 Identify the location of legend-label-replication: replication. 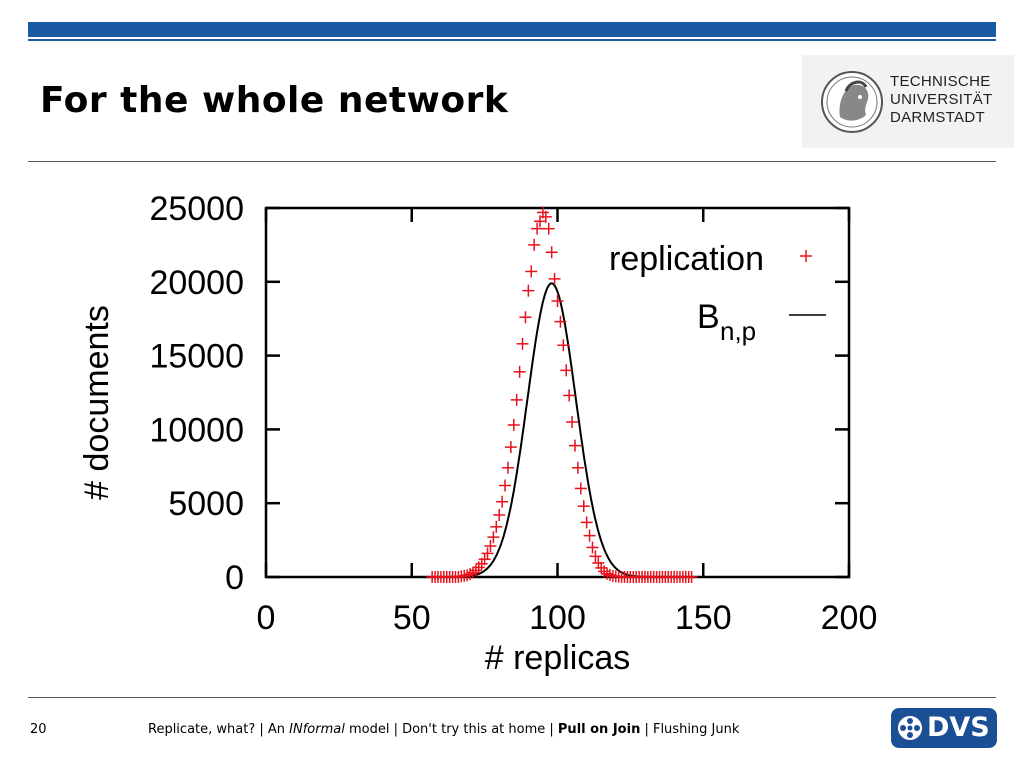
(686, 259).